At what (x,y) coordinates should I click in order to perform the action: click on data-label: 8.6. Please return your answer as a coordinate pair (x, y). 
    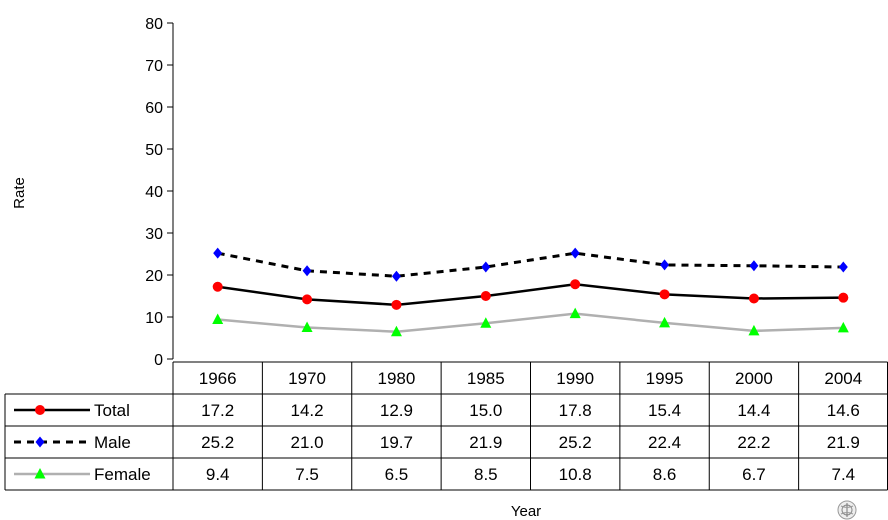
    Looking at the image, I should click on (665, 474).